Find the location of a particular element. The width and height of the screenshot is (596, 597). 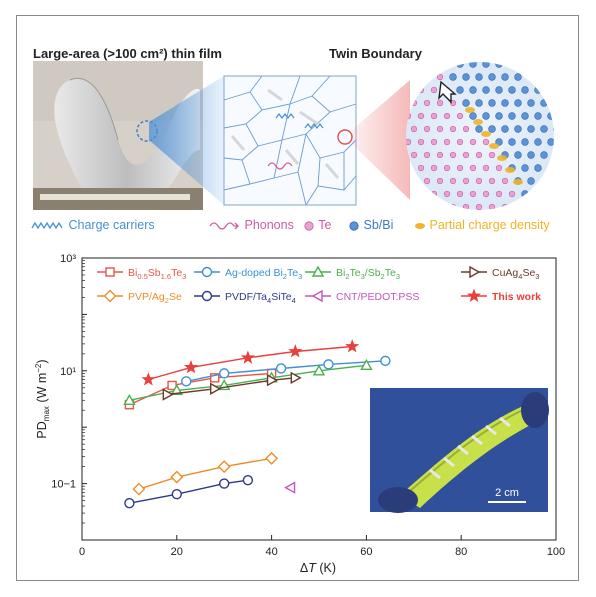

legend-label: Bi2Te3/Sb2Te3 is located at coordinates (368, 274).